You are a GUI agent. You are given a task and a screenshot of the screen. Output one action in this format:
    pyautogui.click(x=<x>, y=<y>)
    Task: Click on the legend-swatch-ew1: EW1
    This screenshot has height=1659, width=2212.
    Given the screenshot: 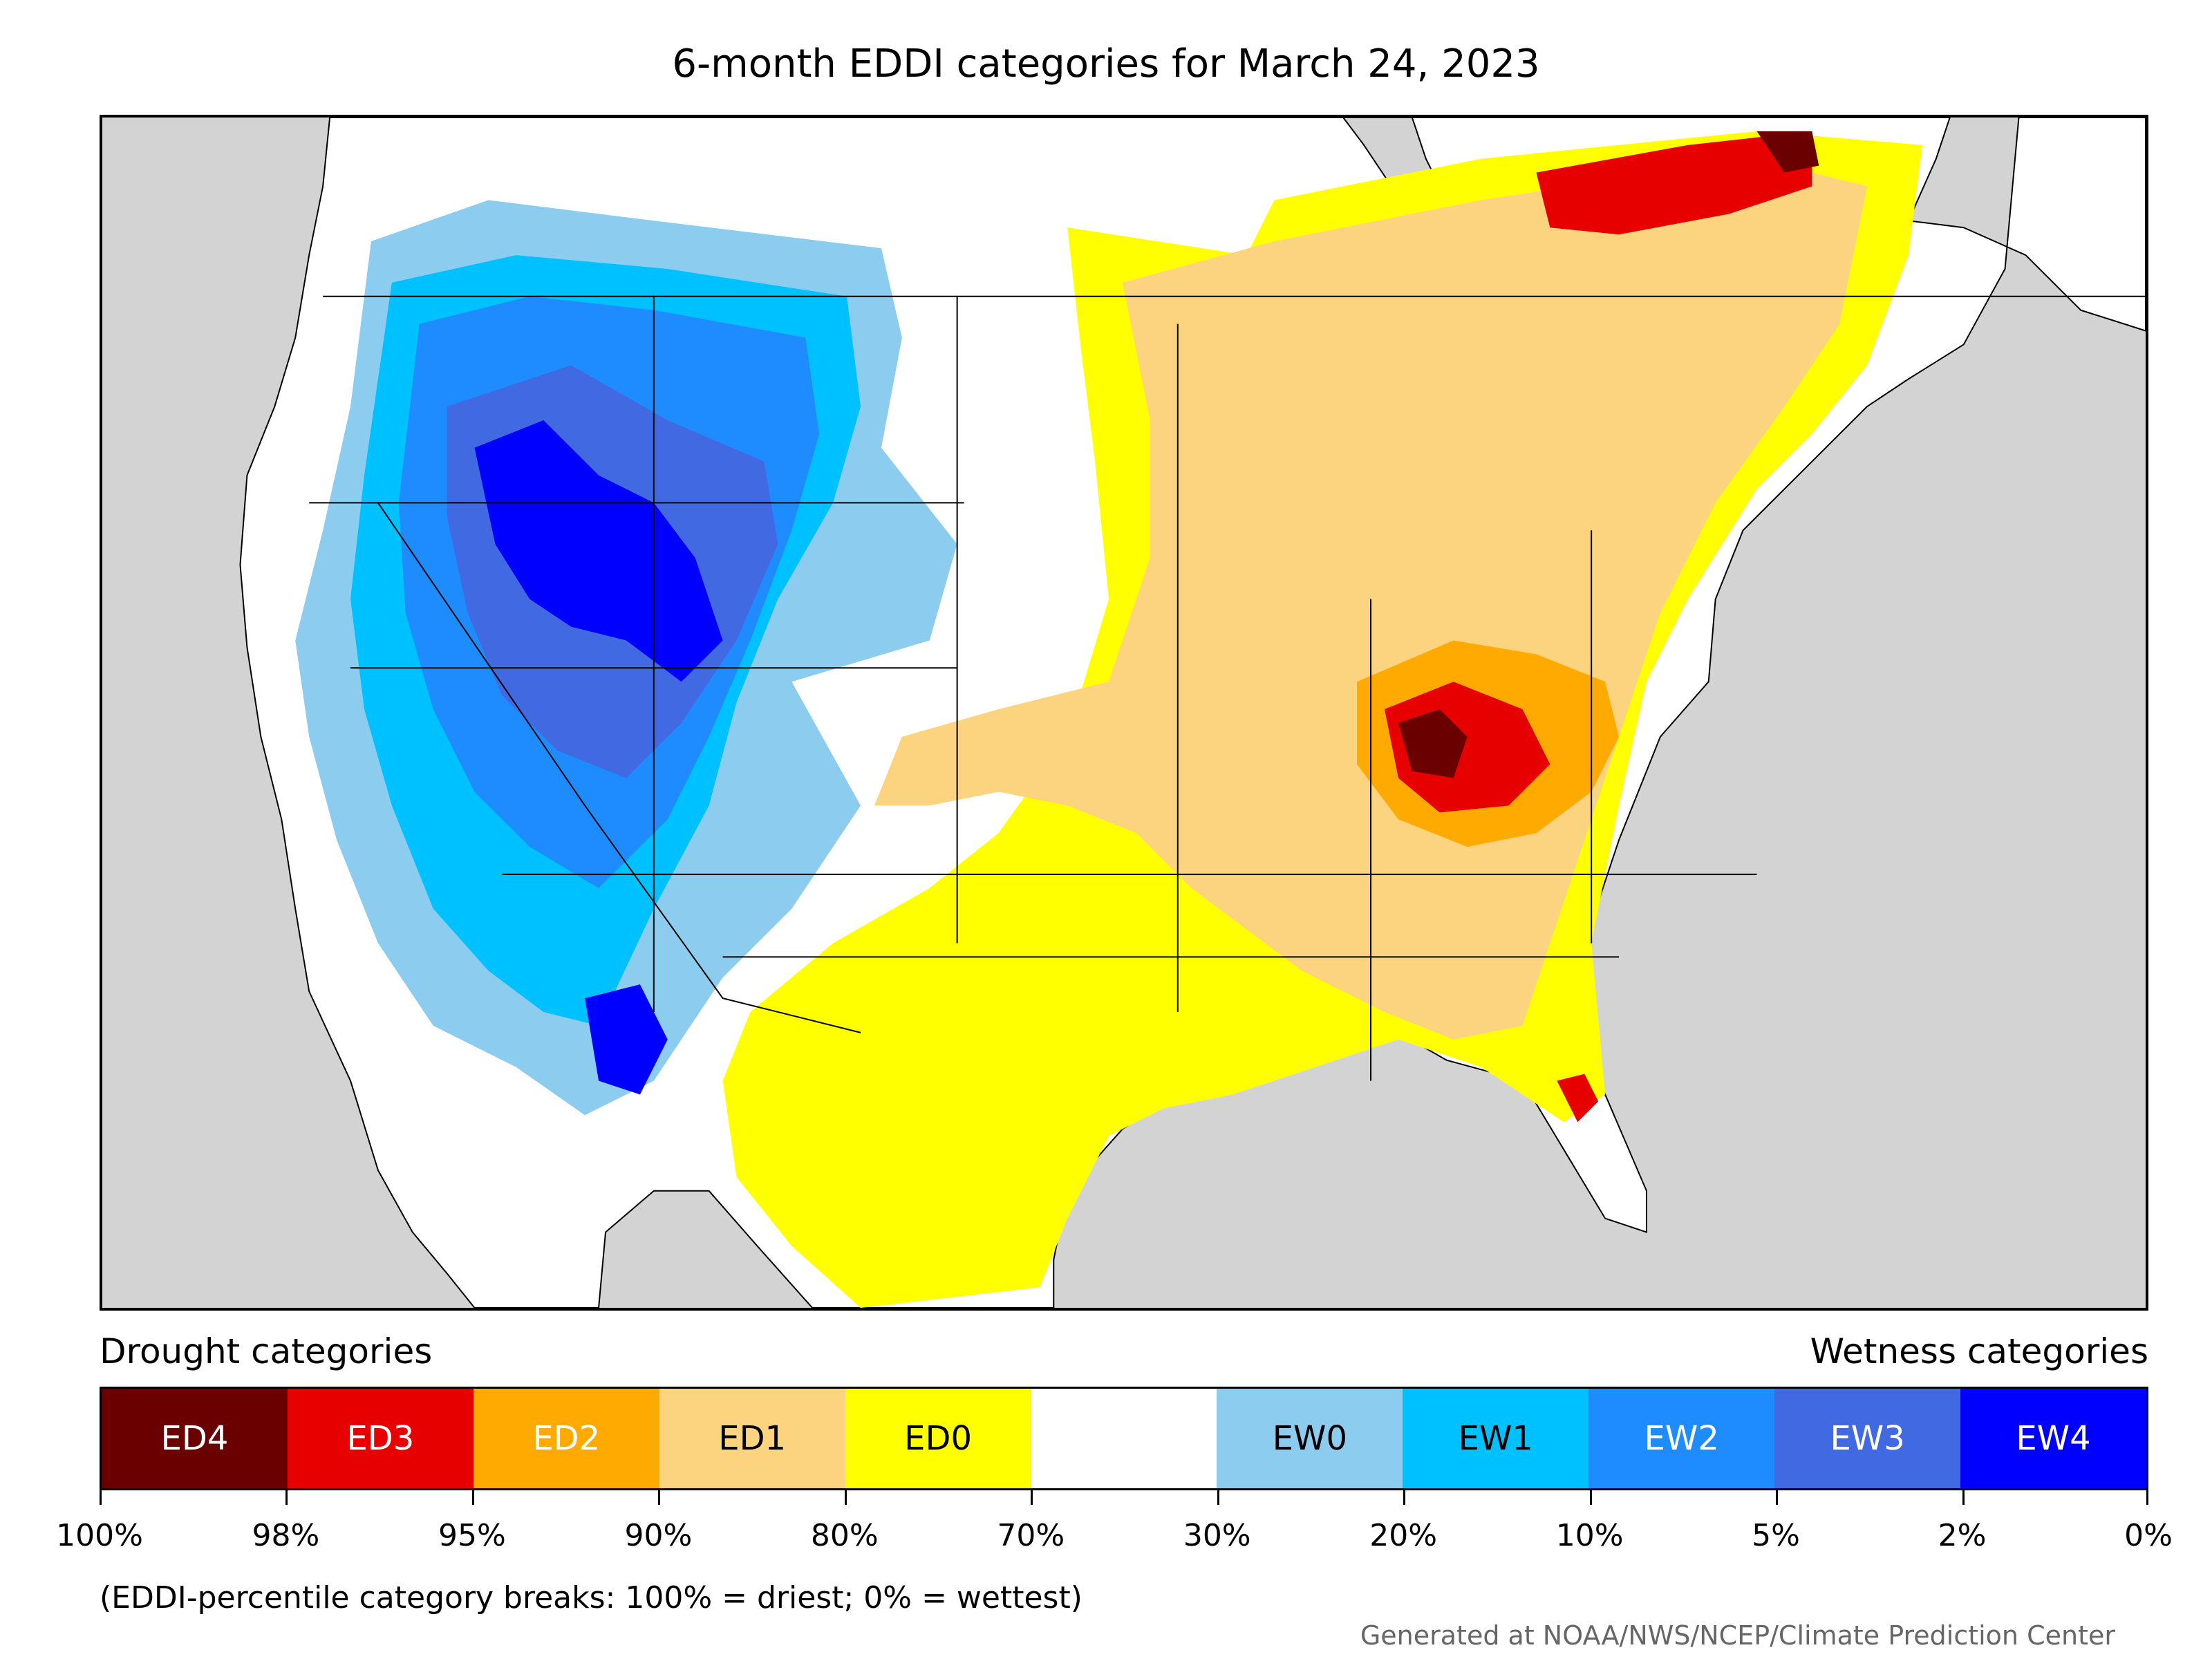 What is the action you would take?
    pyautogui.click(x=1496, y=1438)
    